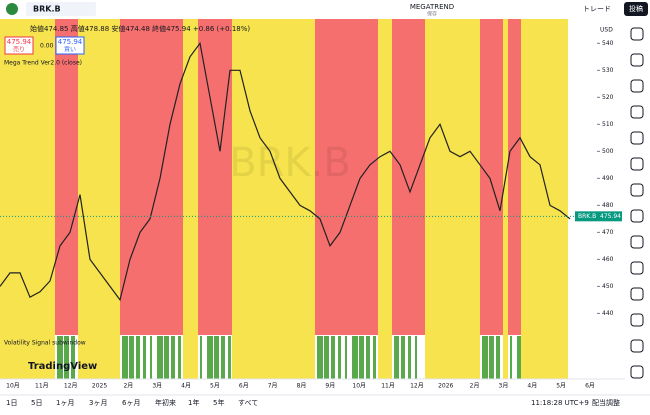  I want to click on post: 投稿, so click(636, 8).